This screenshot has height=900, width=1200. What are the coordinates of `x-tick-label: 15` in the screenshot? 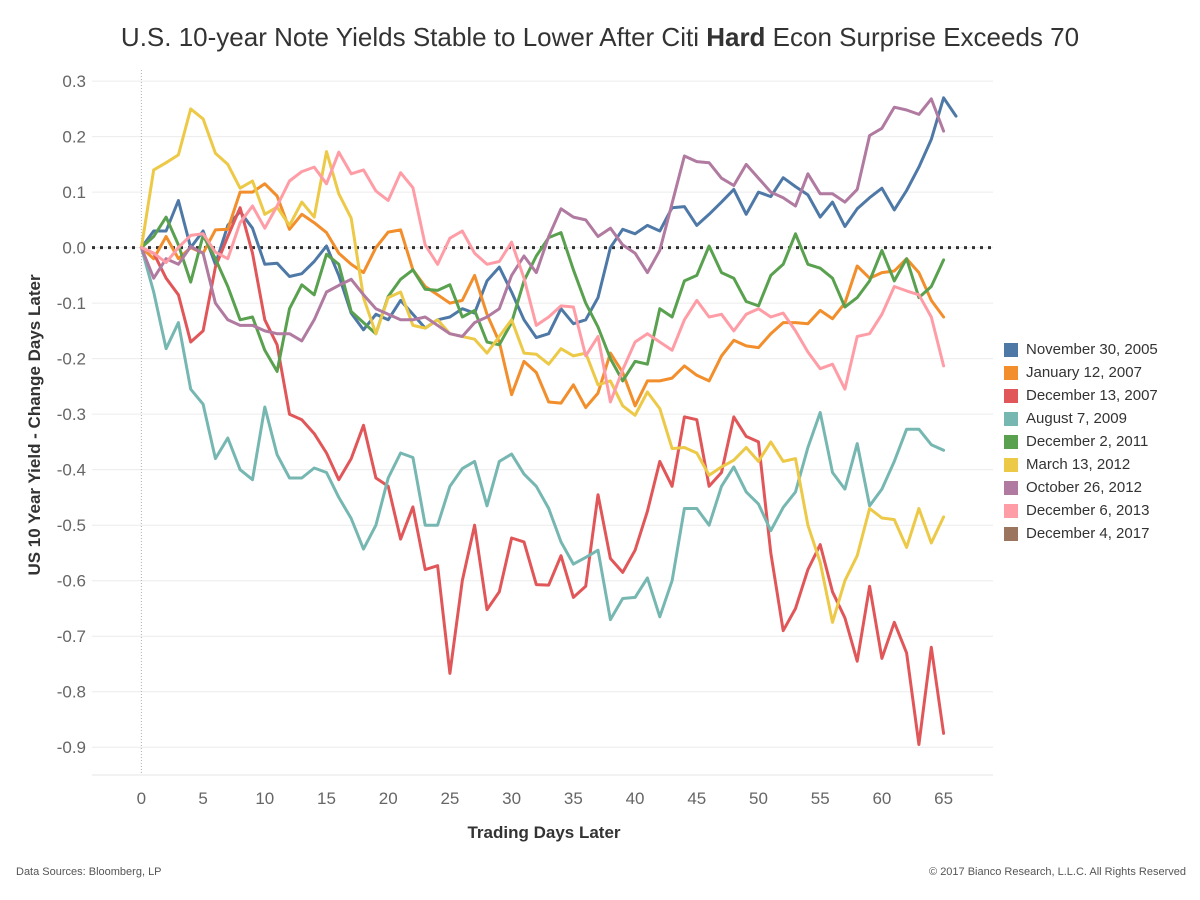 It's located at (326, 798).